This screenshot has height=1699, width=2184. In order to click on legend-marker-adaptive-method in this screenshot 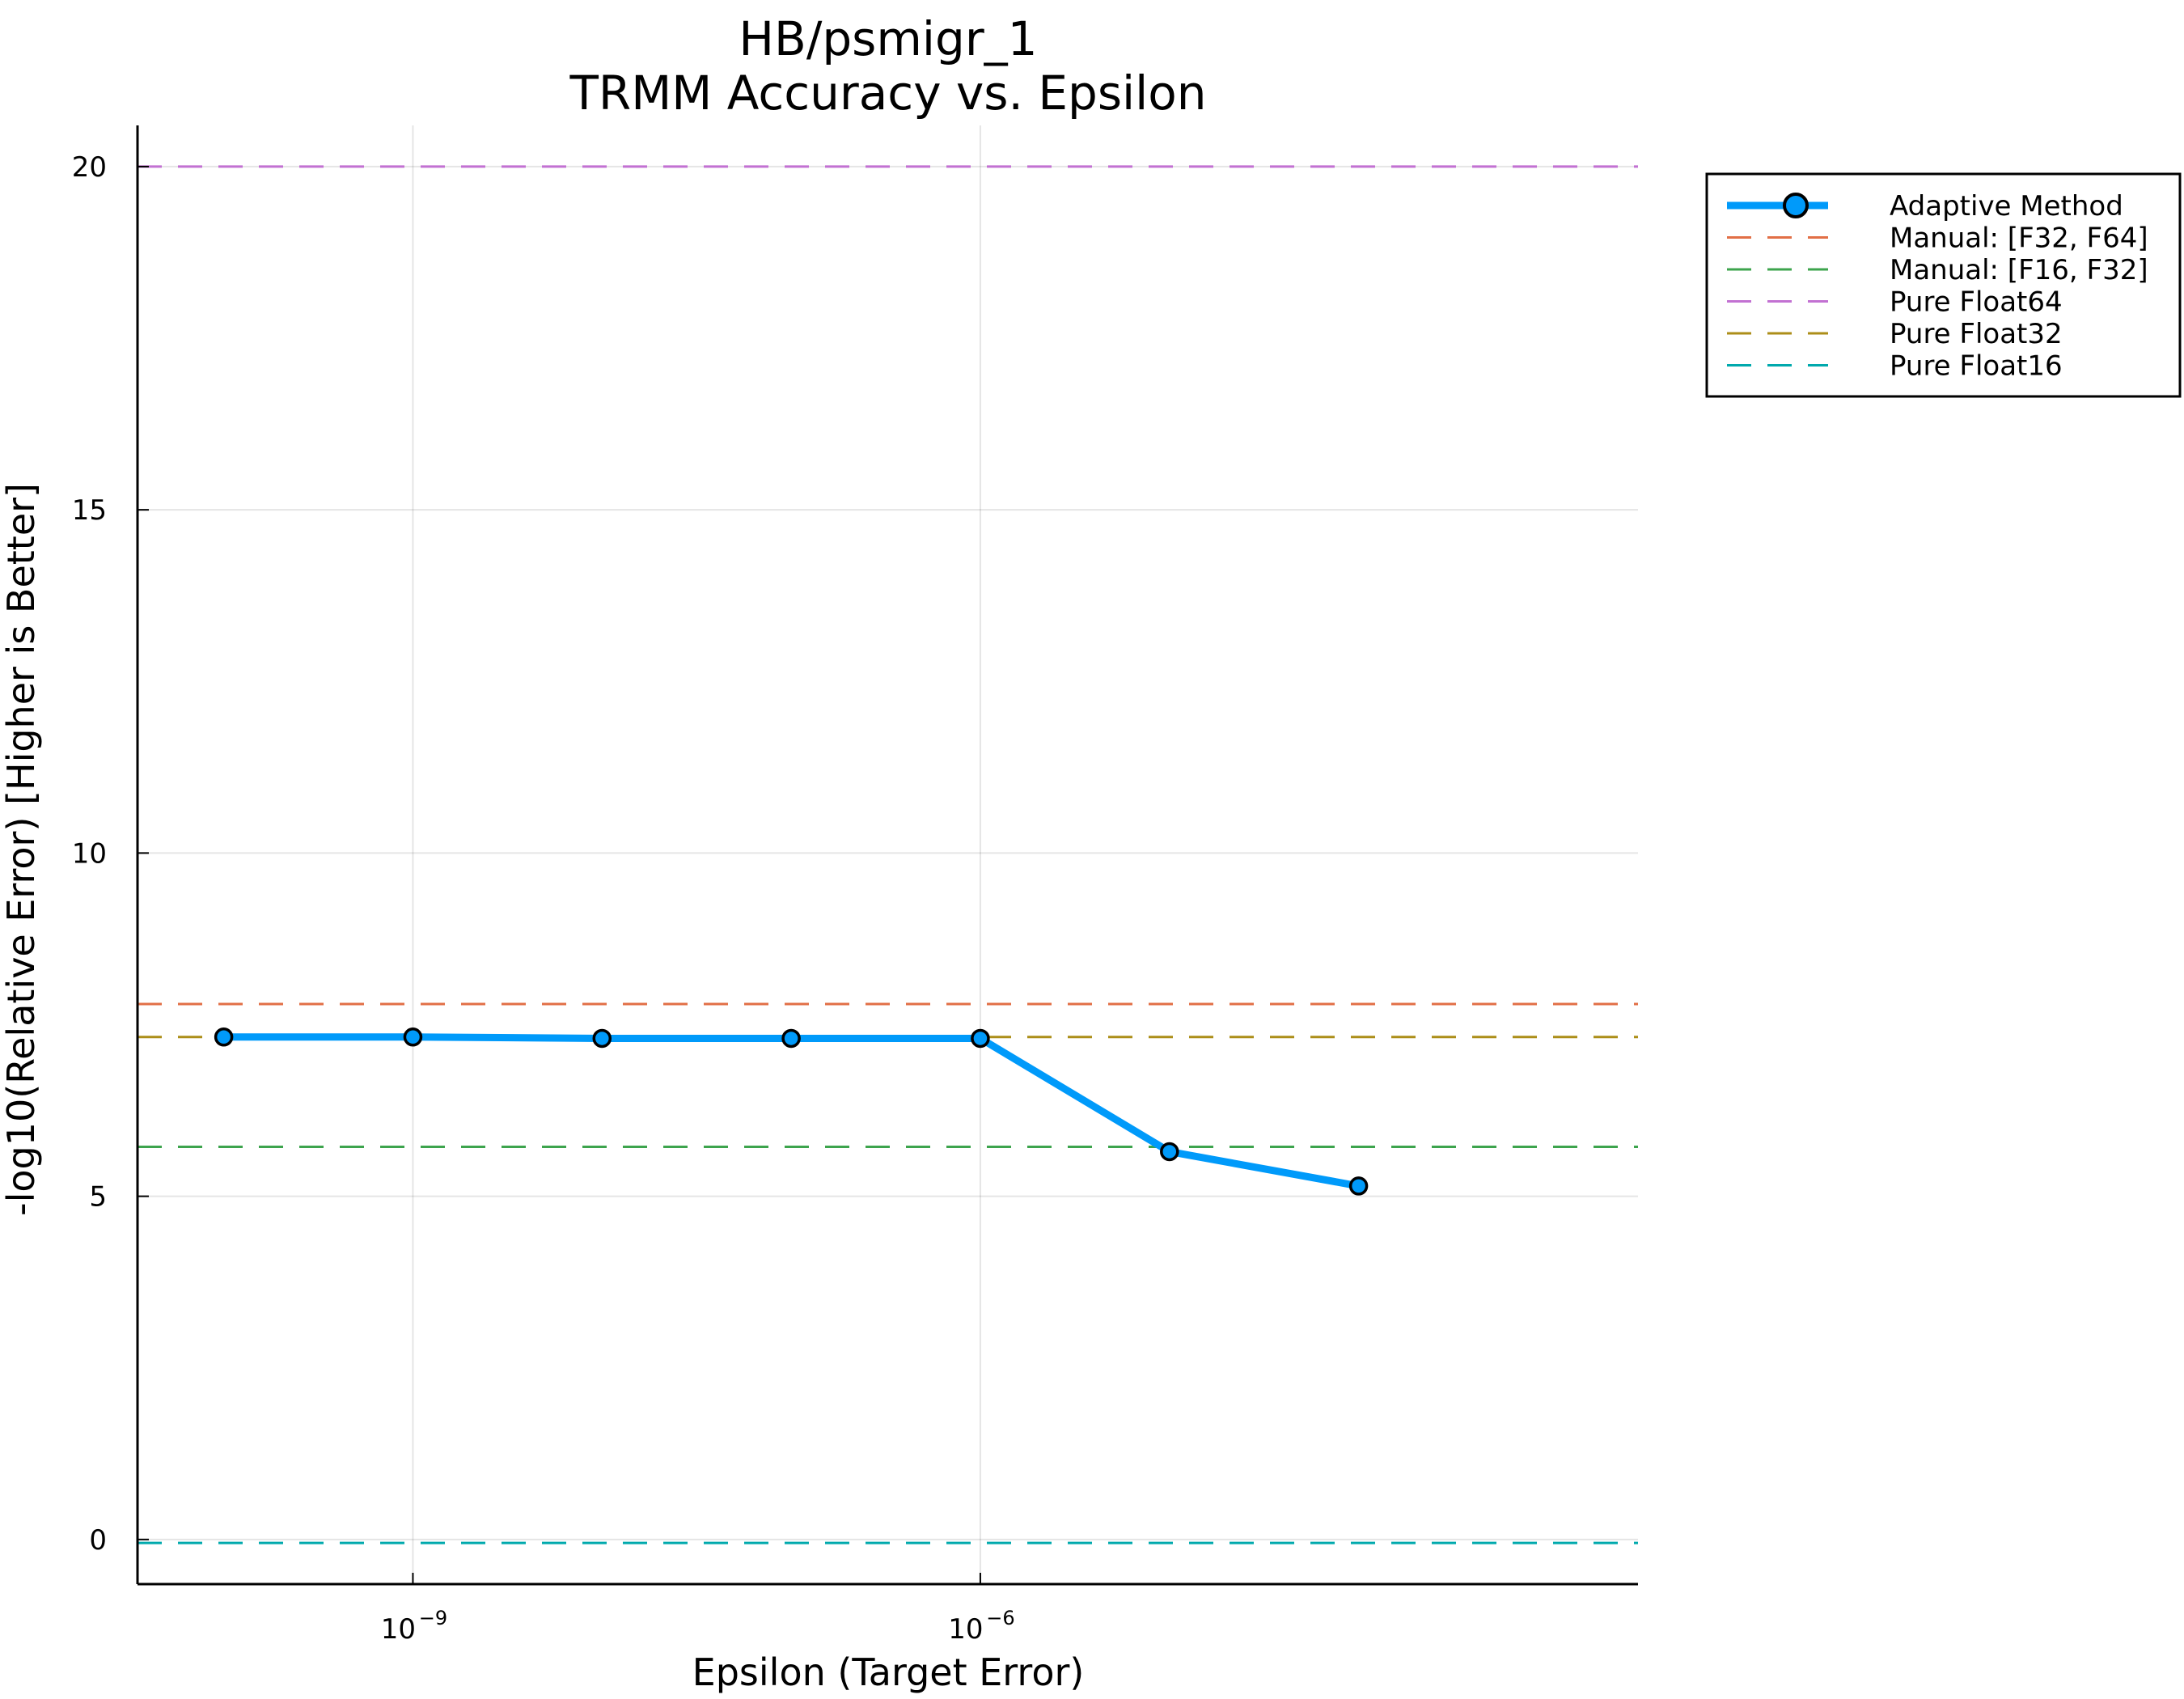, I will do `click(1796, 205)`.